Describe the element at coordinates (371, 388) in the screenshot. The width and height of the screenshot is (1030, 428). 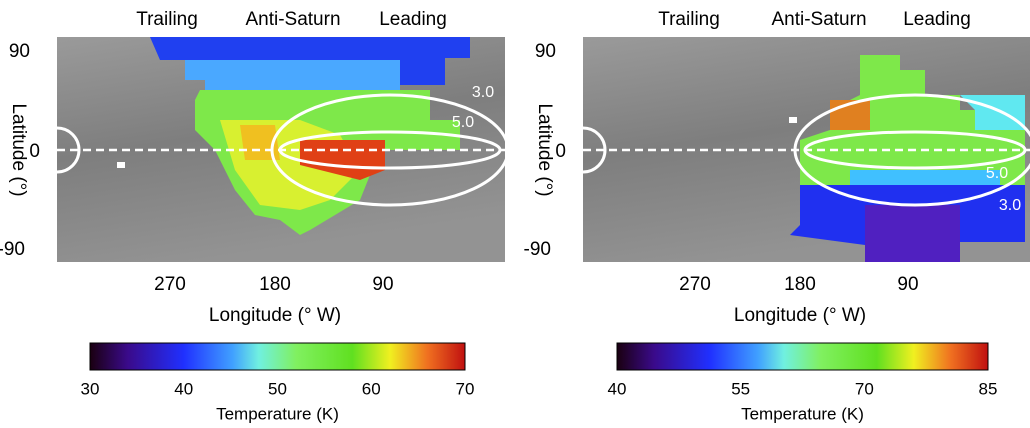
I see `colorbar-tick-label: 60` at that location.